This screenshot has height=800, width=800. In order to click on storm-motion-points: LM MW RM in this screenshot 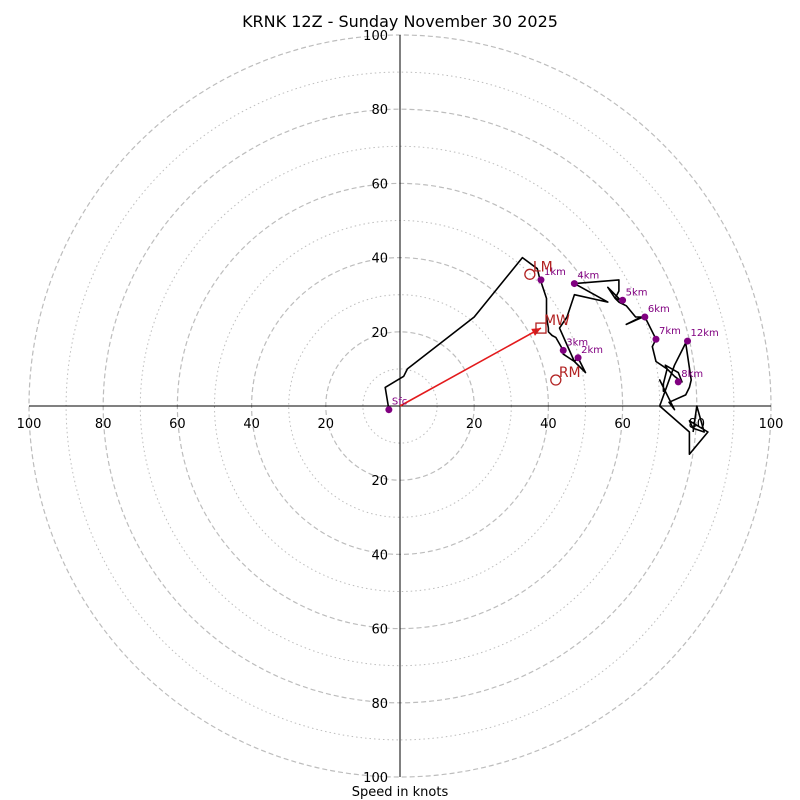, I will do `click(552, 322)`.